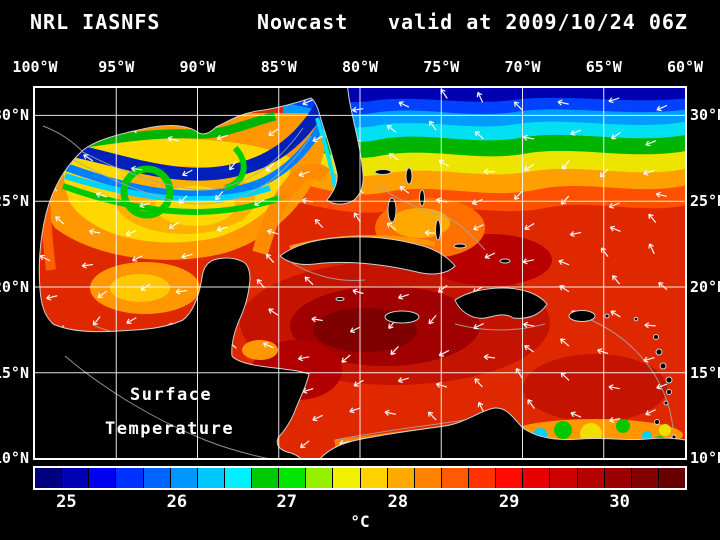 The image size is (720, 540). I want to click on title-product: Nowcast, so click(303, 22).